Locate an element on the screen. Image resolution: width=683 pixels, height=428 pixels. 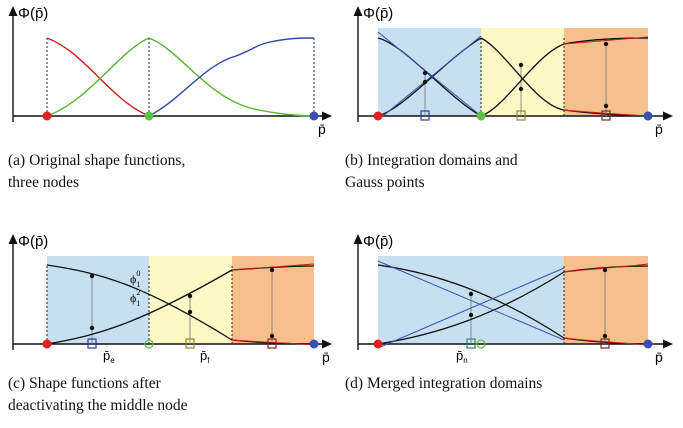
caption-b: (b) Integration domains and Gauss points is located at coordinates (431, 172).